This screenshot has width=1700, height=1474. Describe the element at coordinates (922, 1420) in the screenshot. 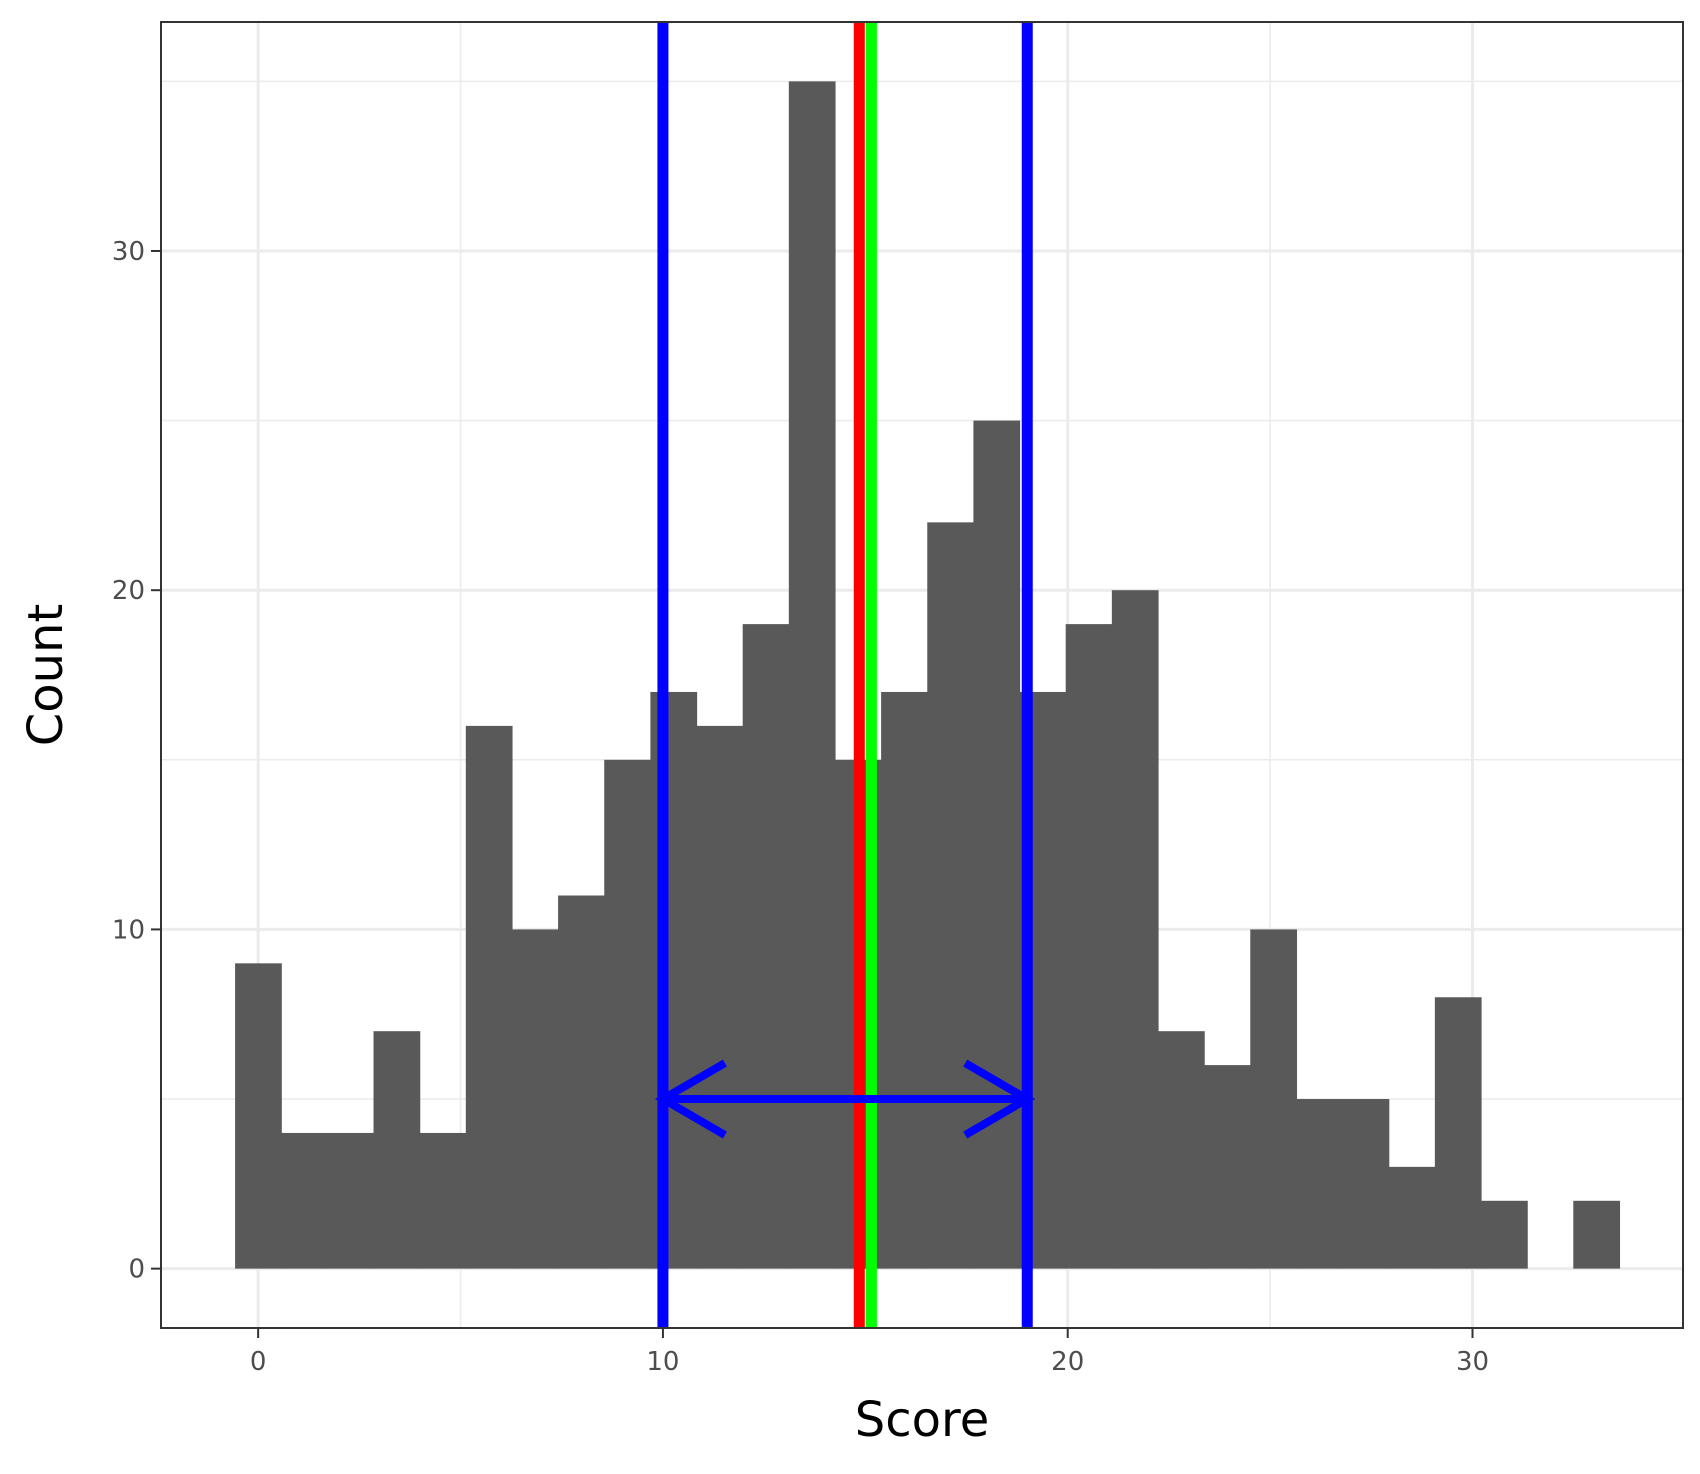

I see `x-axis-title: Score` at that location.